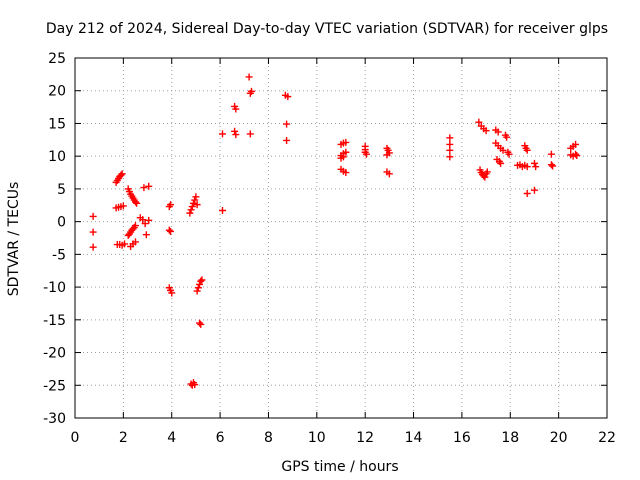 This screenshot has height=480, width=640. Describe the element at coordinates (339, 467) in the screenshot. I see `x-axis-label: GPS time / hours` at that location.